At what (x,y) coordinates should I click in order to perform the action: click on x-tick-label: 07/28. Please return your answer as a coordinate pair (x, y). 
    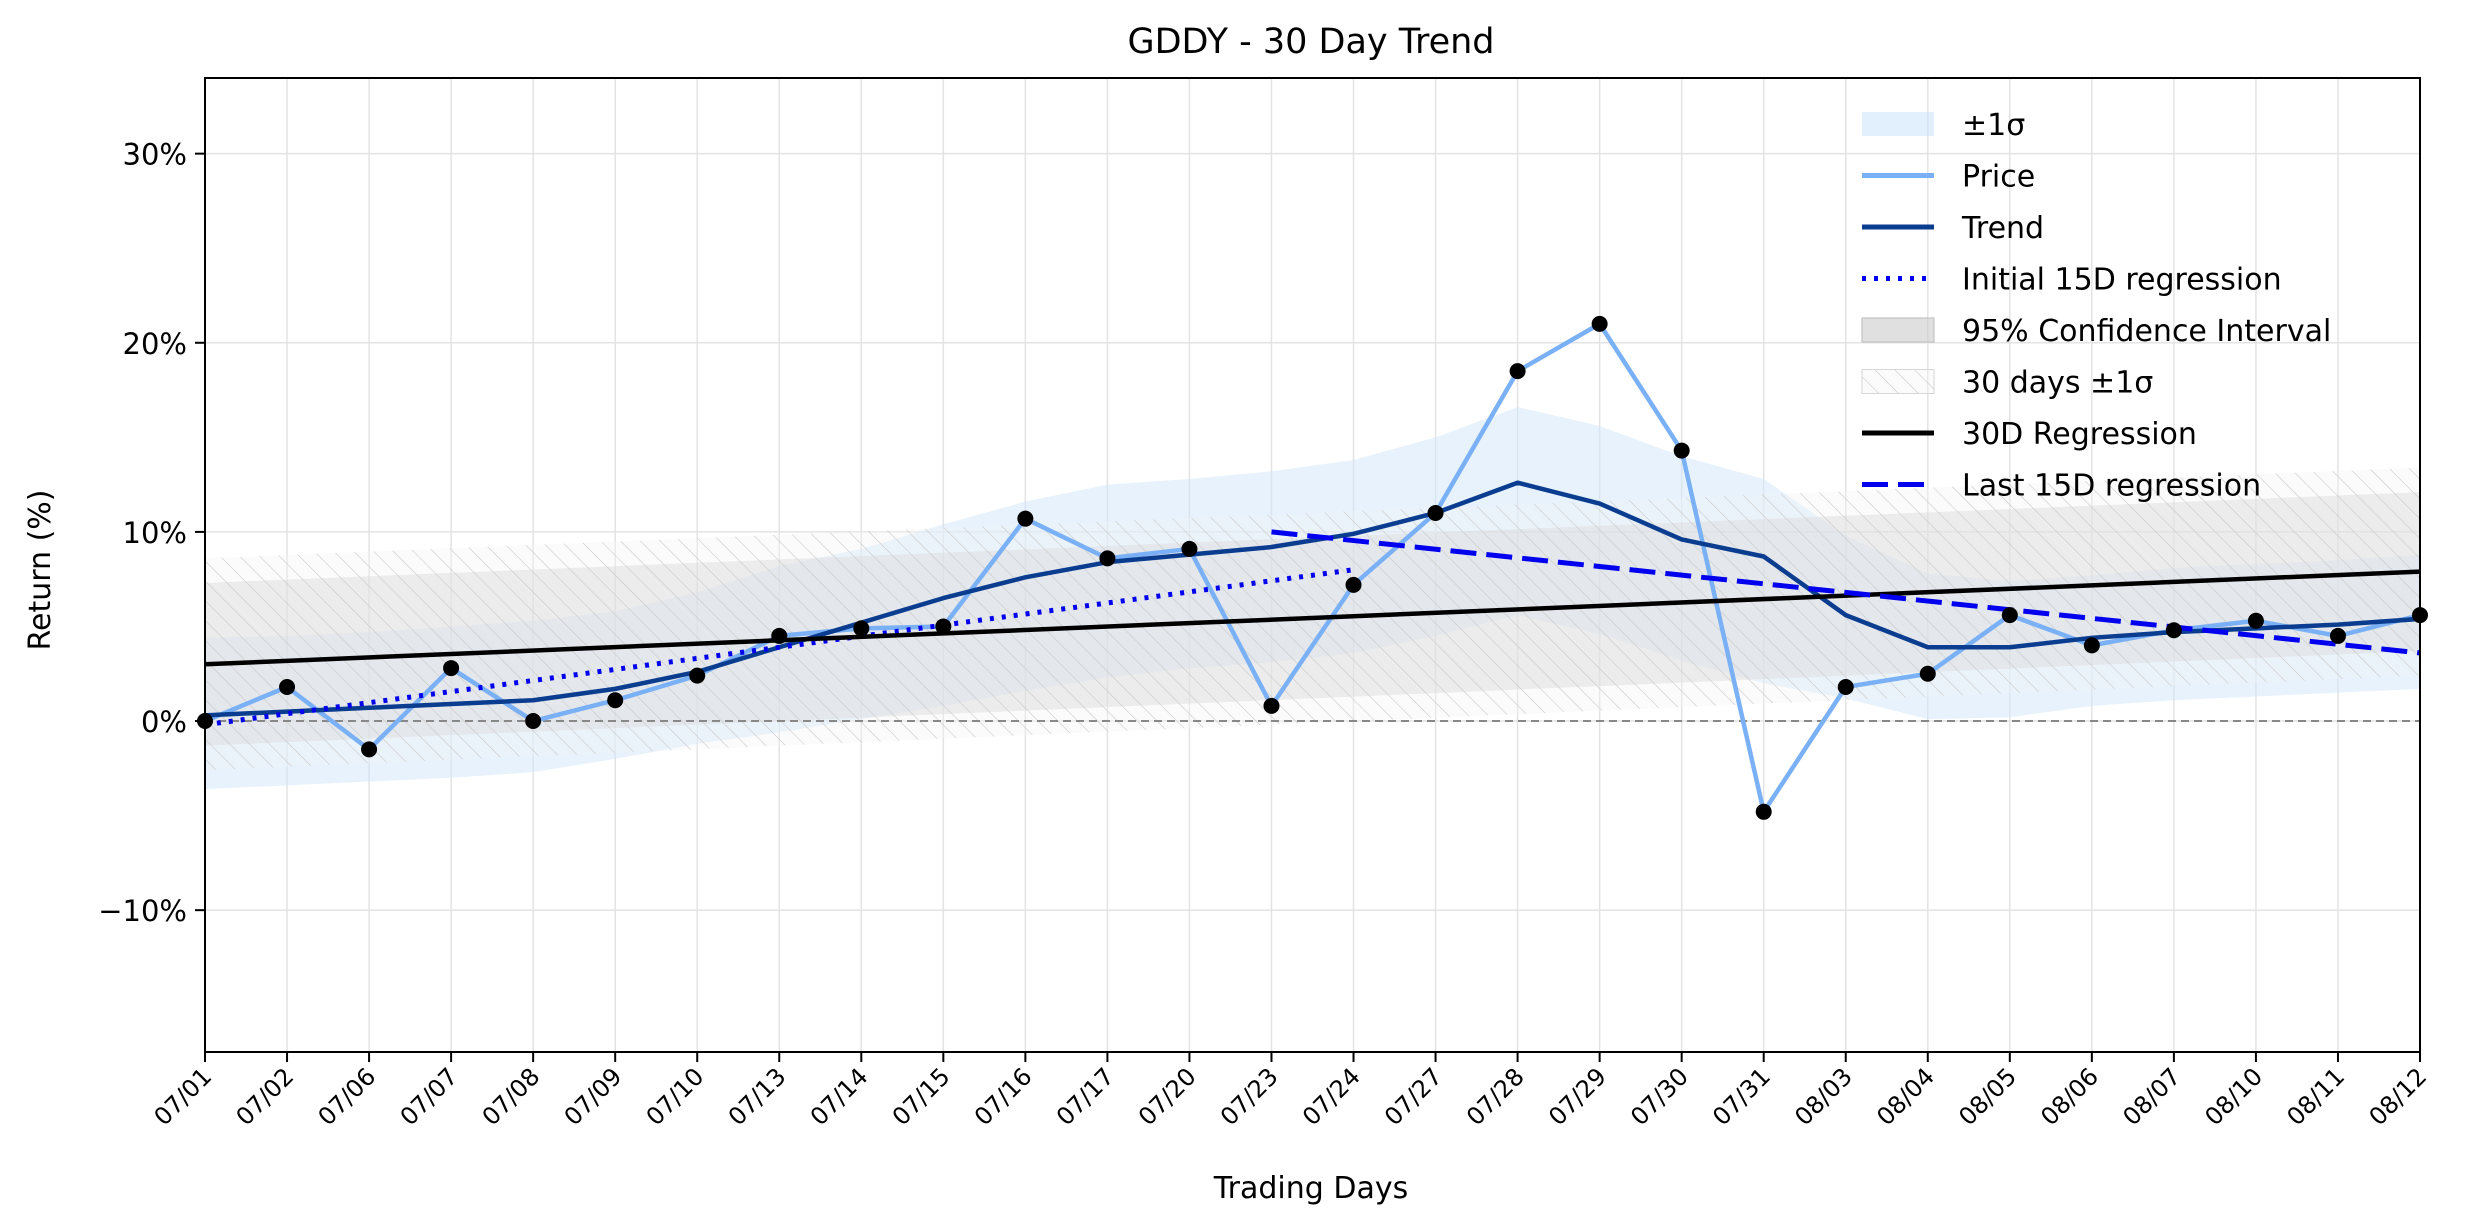
    Looking at the image, I should click on (1495, 1096).